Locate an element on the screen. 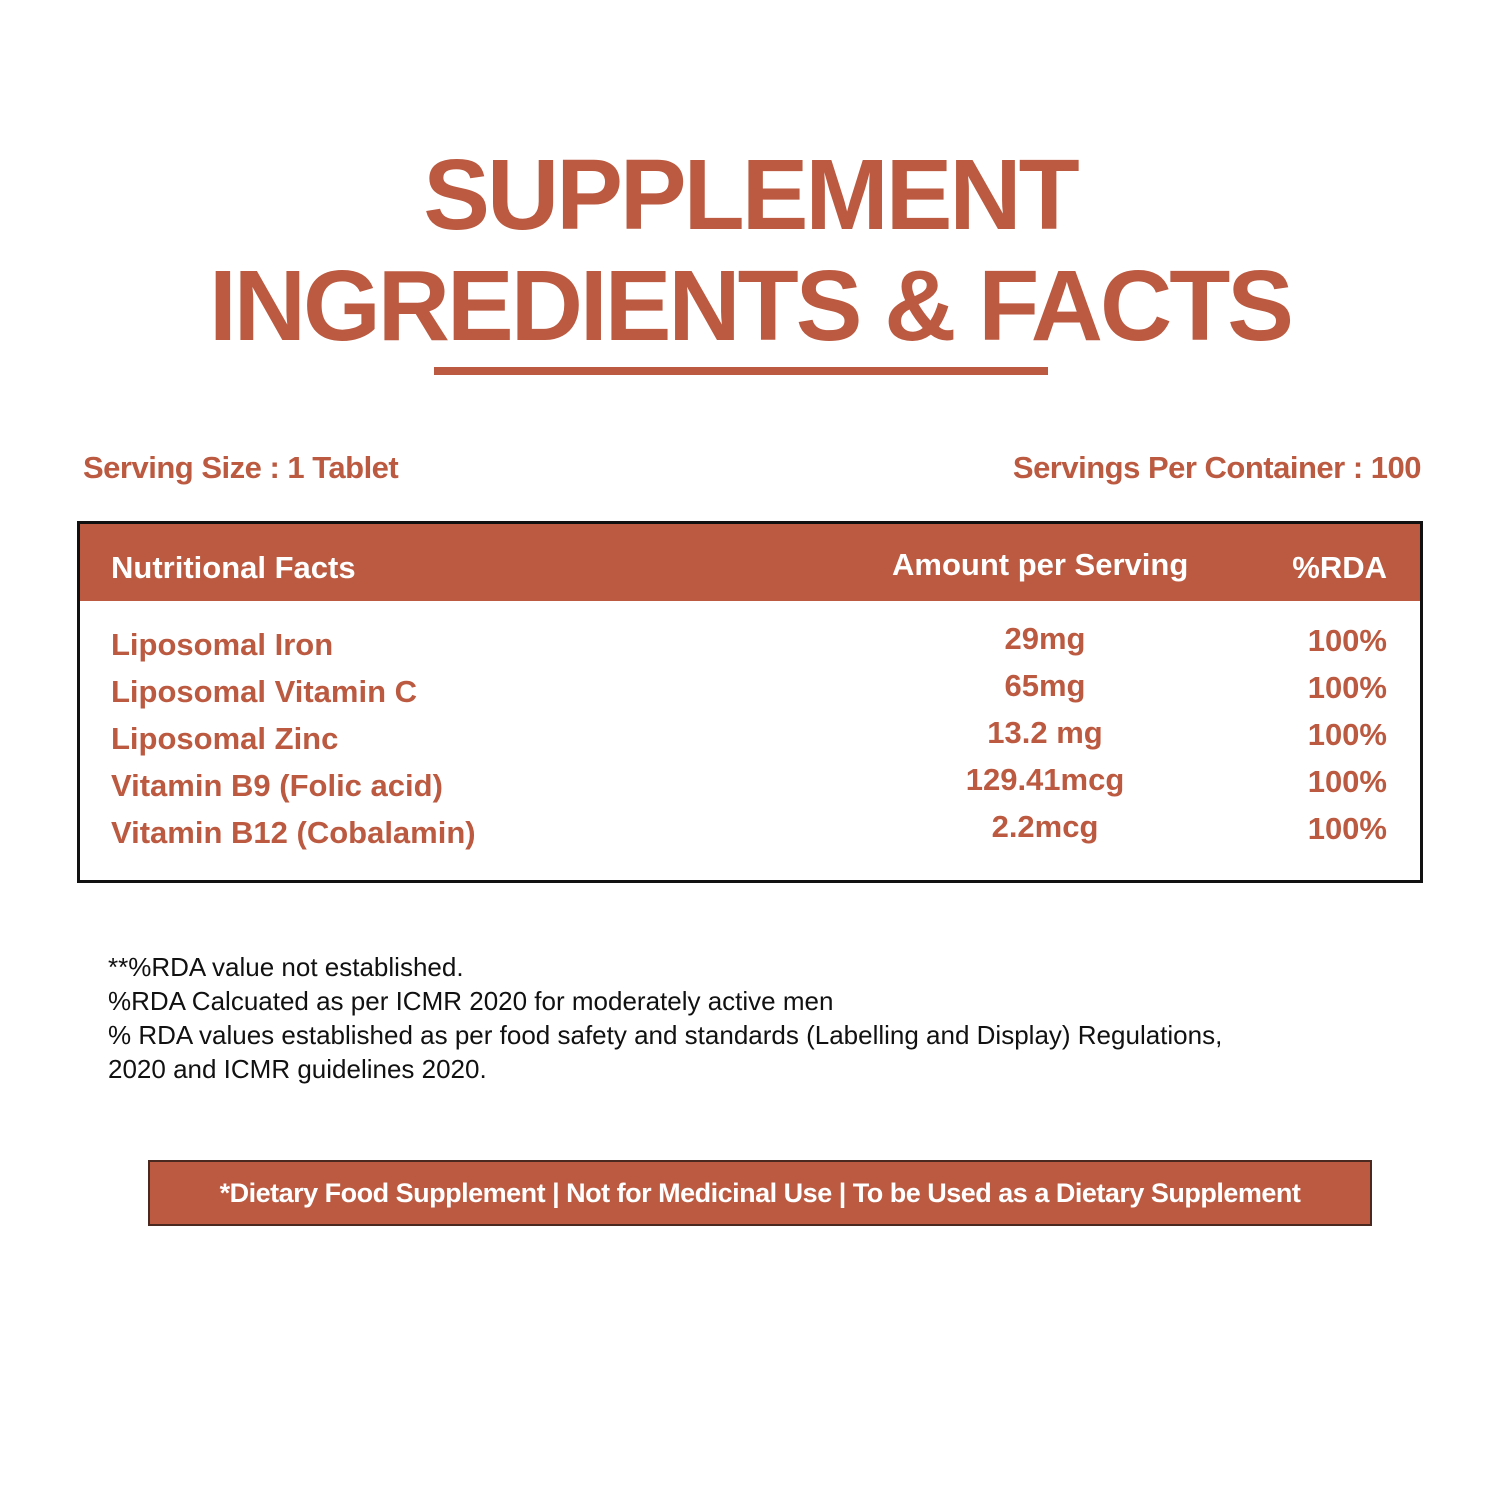 Image resolution: width=1500 pixels, height=1500 pixels. ingredient-name: Vitamin B12 (Cobalamin) is located at coordinates (293, 832).